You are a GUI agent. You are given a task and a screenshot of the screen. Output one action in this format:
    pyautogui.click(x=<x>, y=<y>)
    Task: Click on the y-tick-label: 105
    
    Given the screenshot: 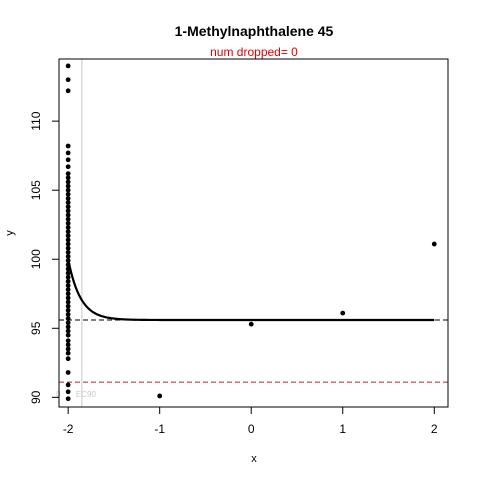 What is the action you would take?
    pyautogui.click(x=36, y=190)
    